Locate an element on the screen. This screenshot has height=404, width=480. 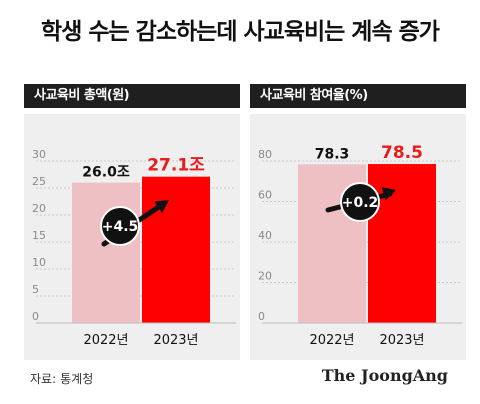
chart-title: 사교육비 참여율(%) is located at coordinates (358, 96).